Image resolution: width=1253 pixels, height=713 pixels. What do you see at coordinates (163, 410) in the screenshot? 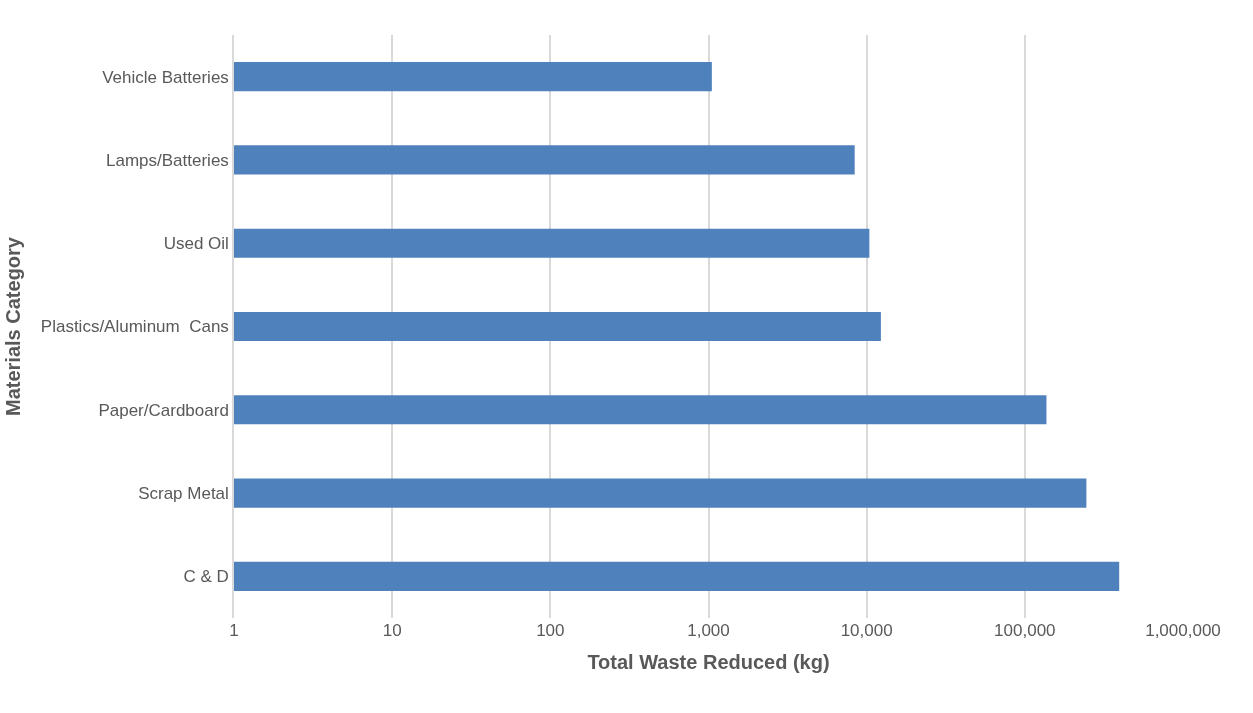
I see `y-tick-label: Paper/Cardboard` at bounding box center [163, 410].